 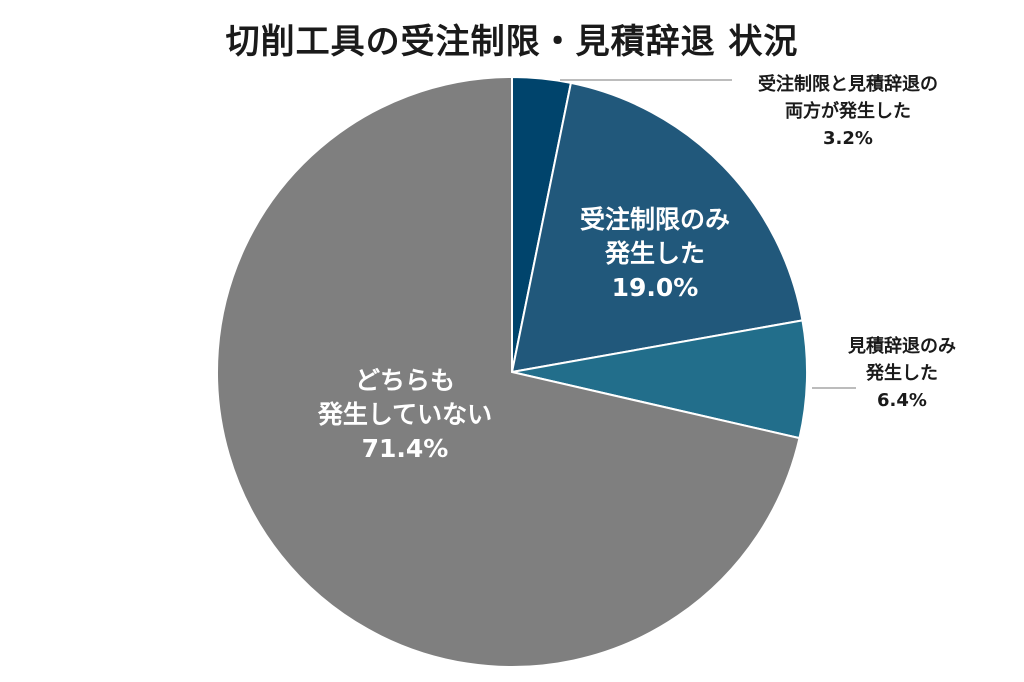 I want to click on slice-category-label: 見積辞退のみ, so click(x=901, y=346).